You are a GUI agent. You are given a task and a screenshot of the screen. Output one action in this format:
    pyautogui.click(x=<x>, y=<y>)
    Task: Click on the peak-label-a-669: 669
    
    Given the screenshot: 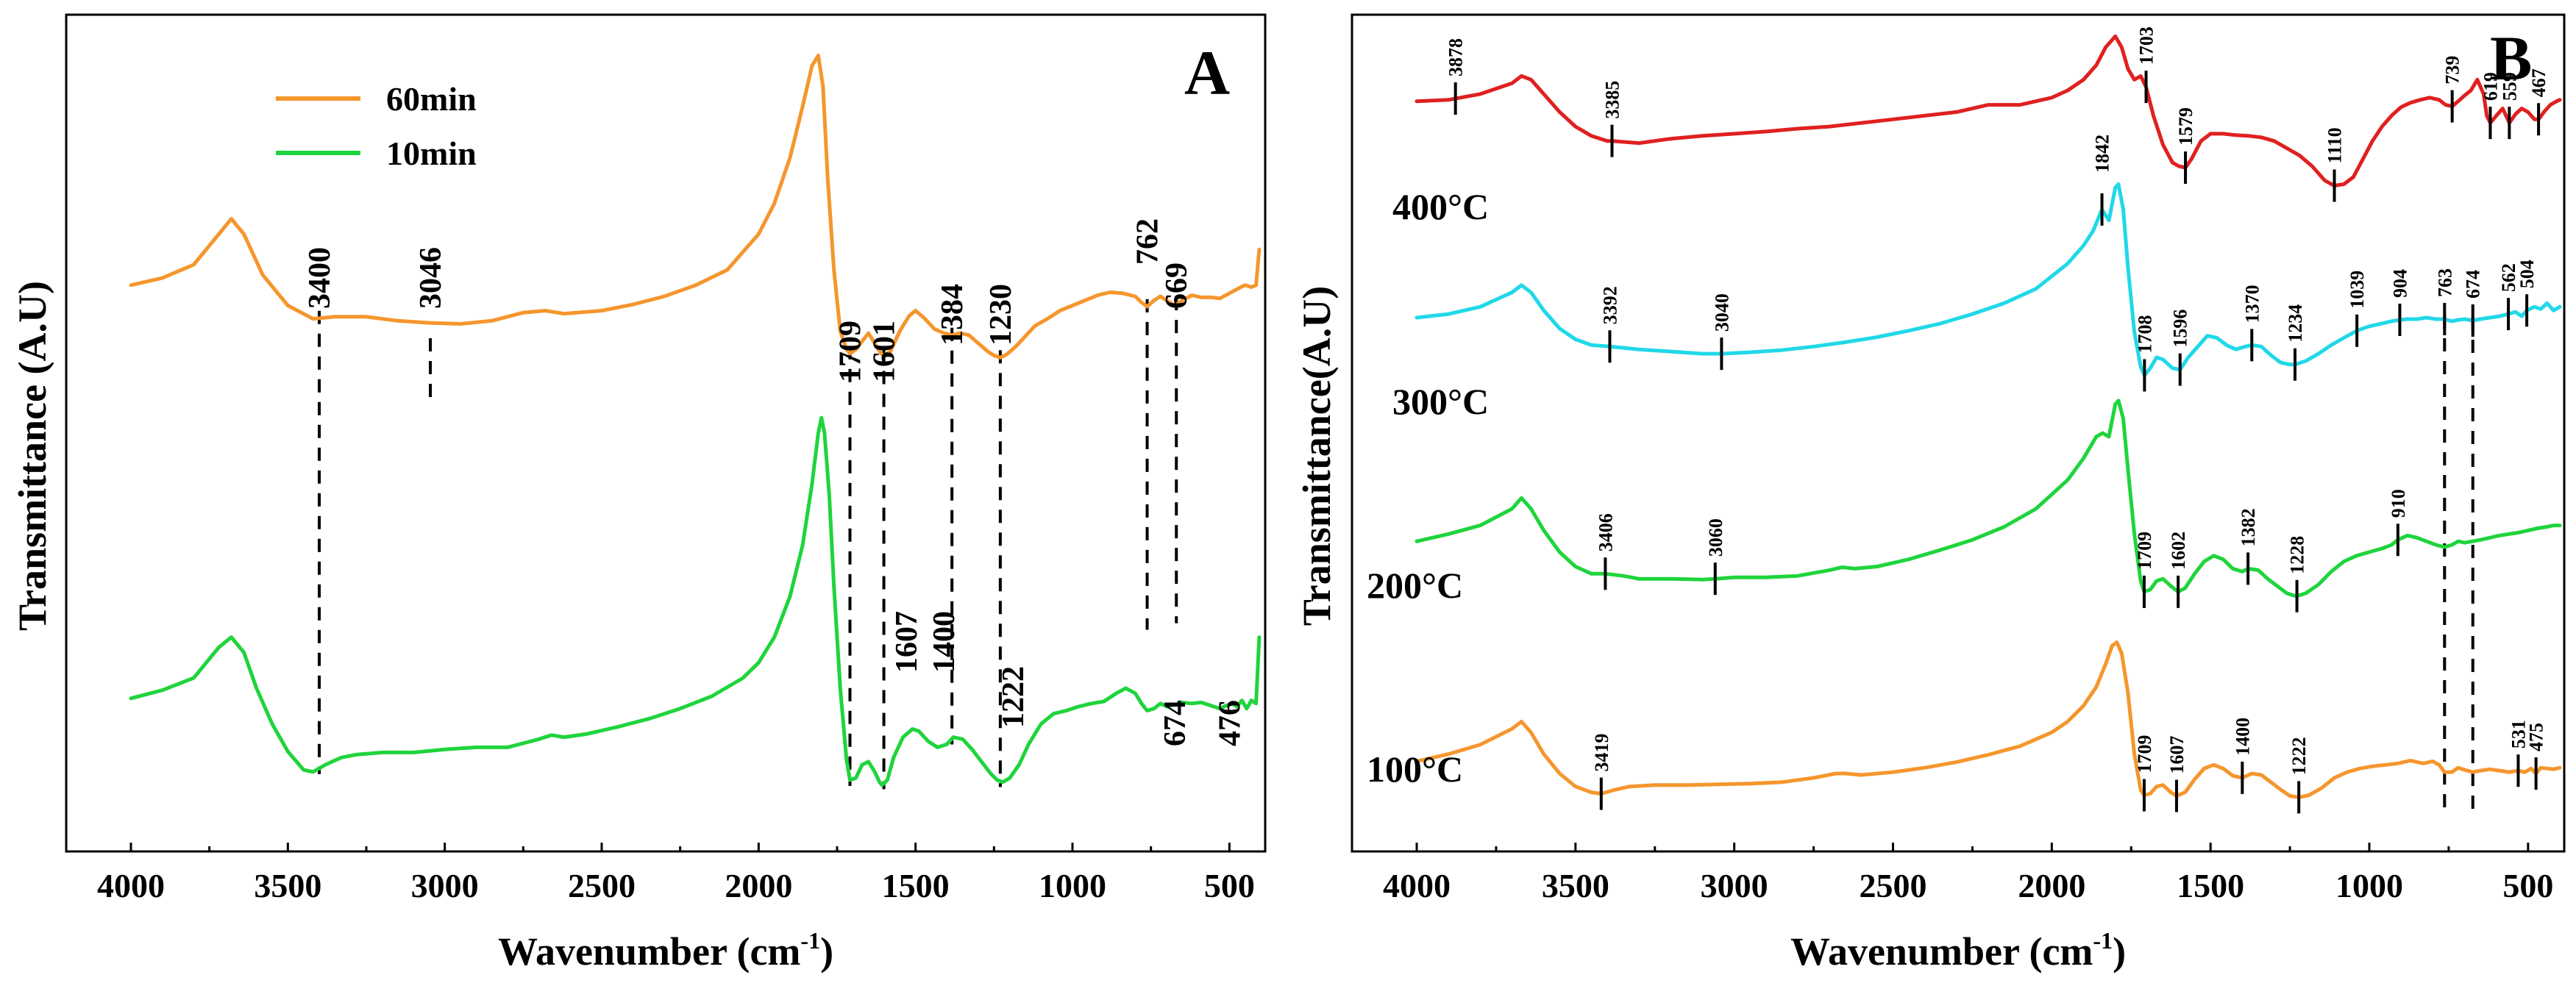 What is the action you would take?
    pyautogui.click(x=1177, y=286)
    